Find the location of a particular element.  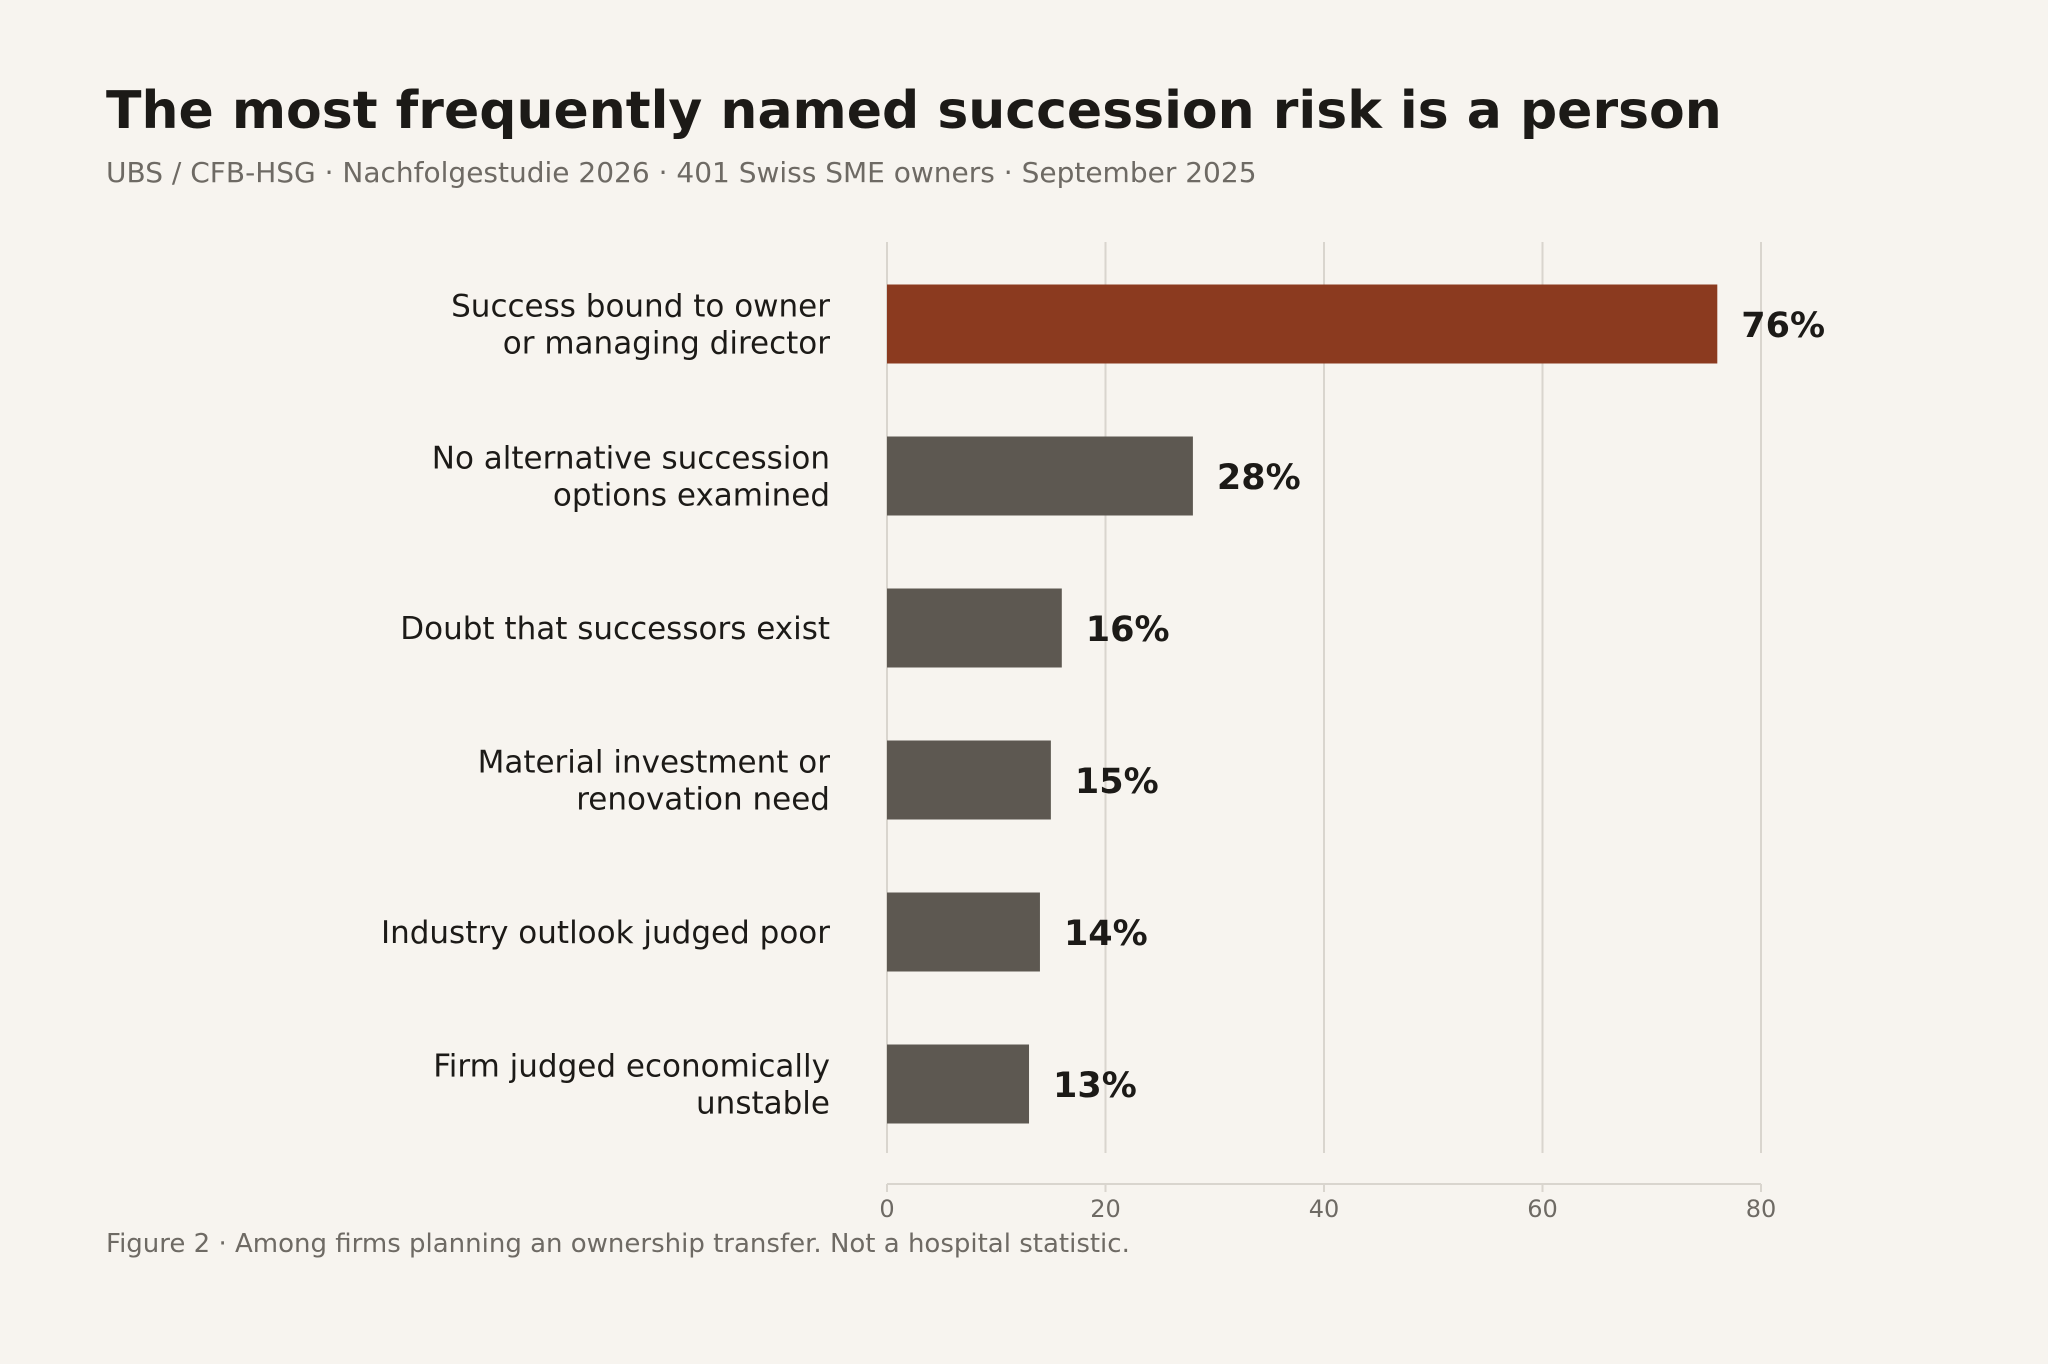

x-tick-label: 80 is located at coordinates (1761, 1209).